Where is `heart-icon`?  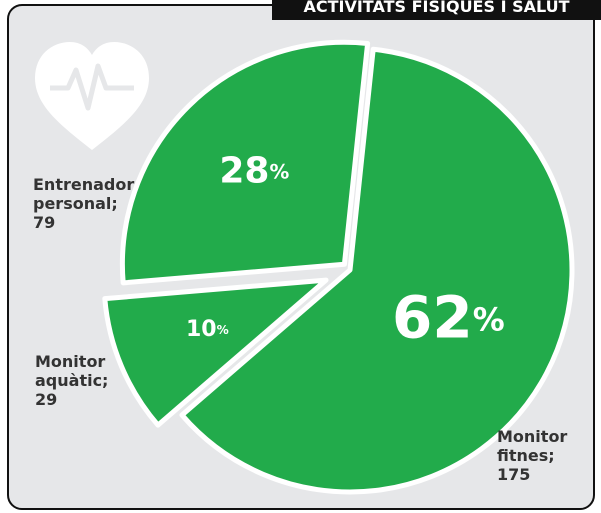
heart-icon is located at coordinates (92, 96).